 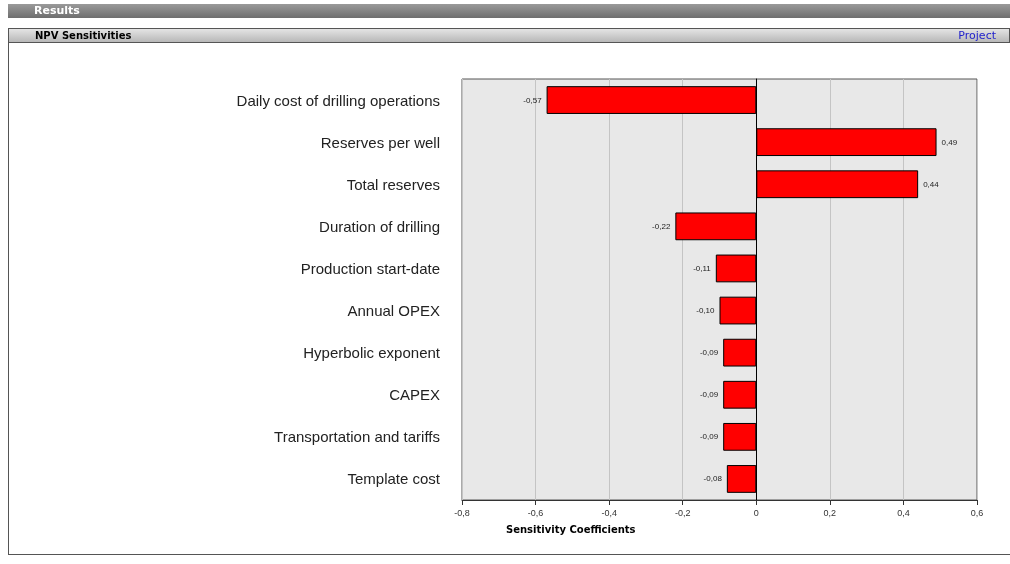 What do you see at coordinates (338, 100) in the screenshot?
I see `y-tick-label: Daily cost of drilling operations` at bounding box center [338, 100].